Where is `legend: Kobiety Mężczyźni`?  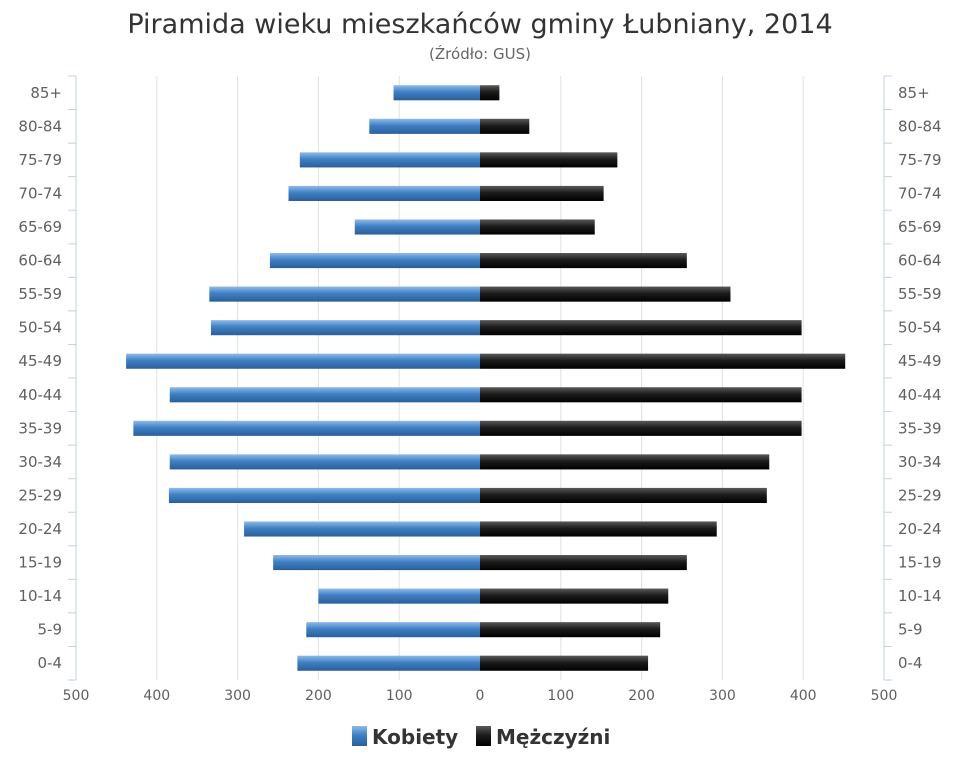 legend: Kobiety Mężczyźni is located at coordinates (481, 737).